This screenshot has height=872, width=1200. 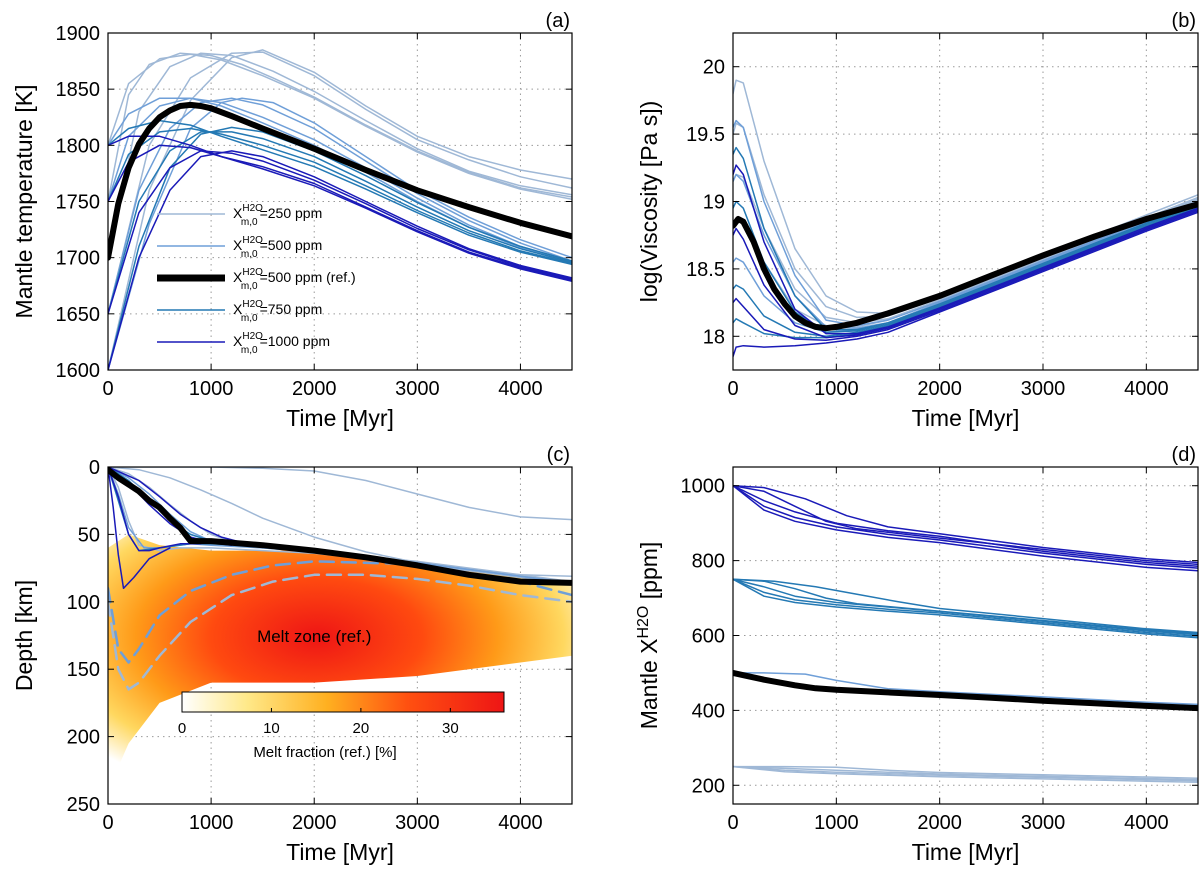 I want to click on y-tick-label: 600, so click(x=708, y=637).